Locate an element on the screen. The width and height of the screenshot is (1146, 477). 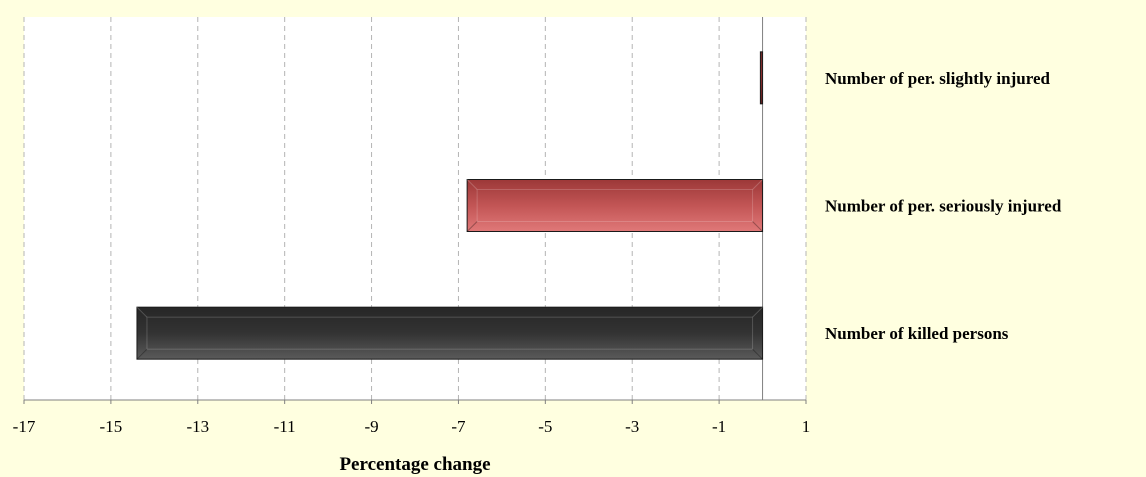
x-axis-title: Percentage change is located at coordinates (414, 464).